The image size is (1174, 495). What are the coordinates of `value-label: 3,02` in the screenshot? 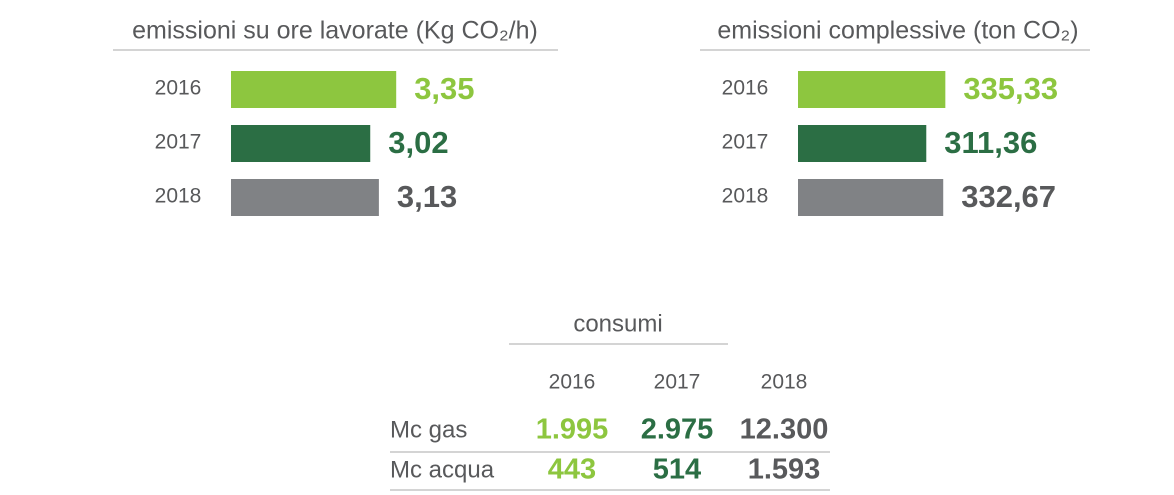 It's located at (418, 142).